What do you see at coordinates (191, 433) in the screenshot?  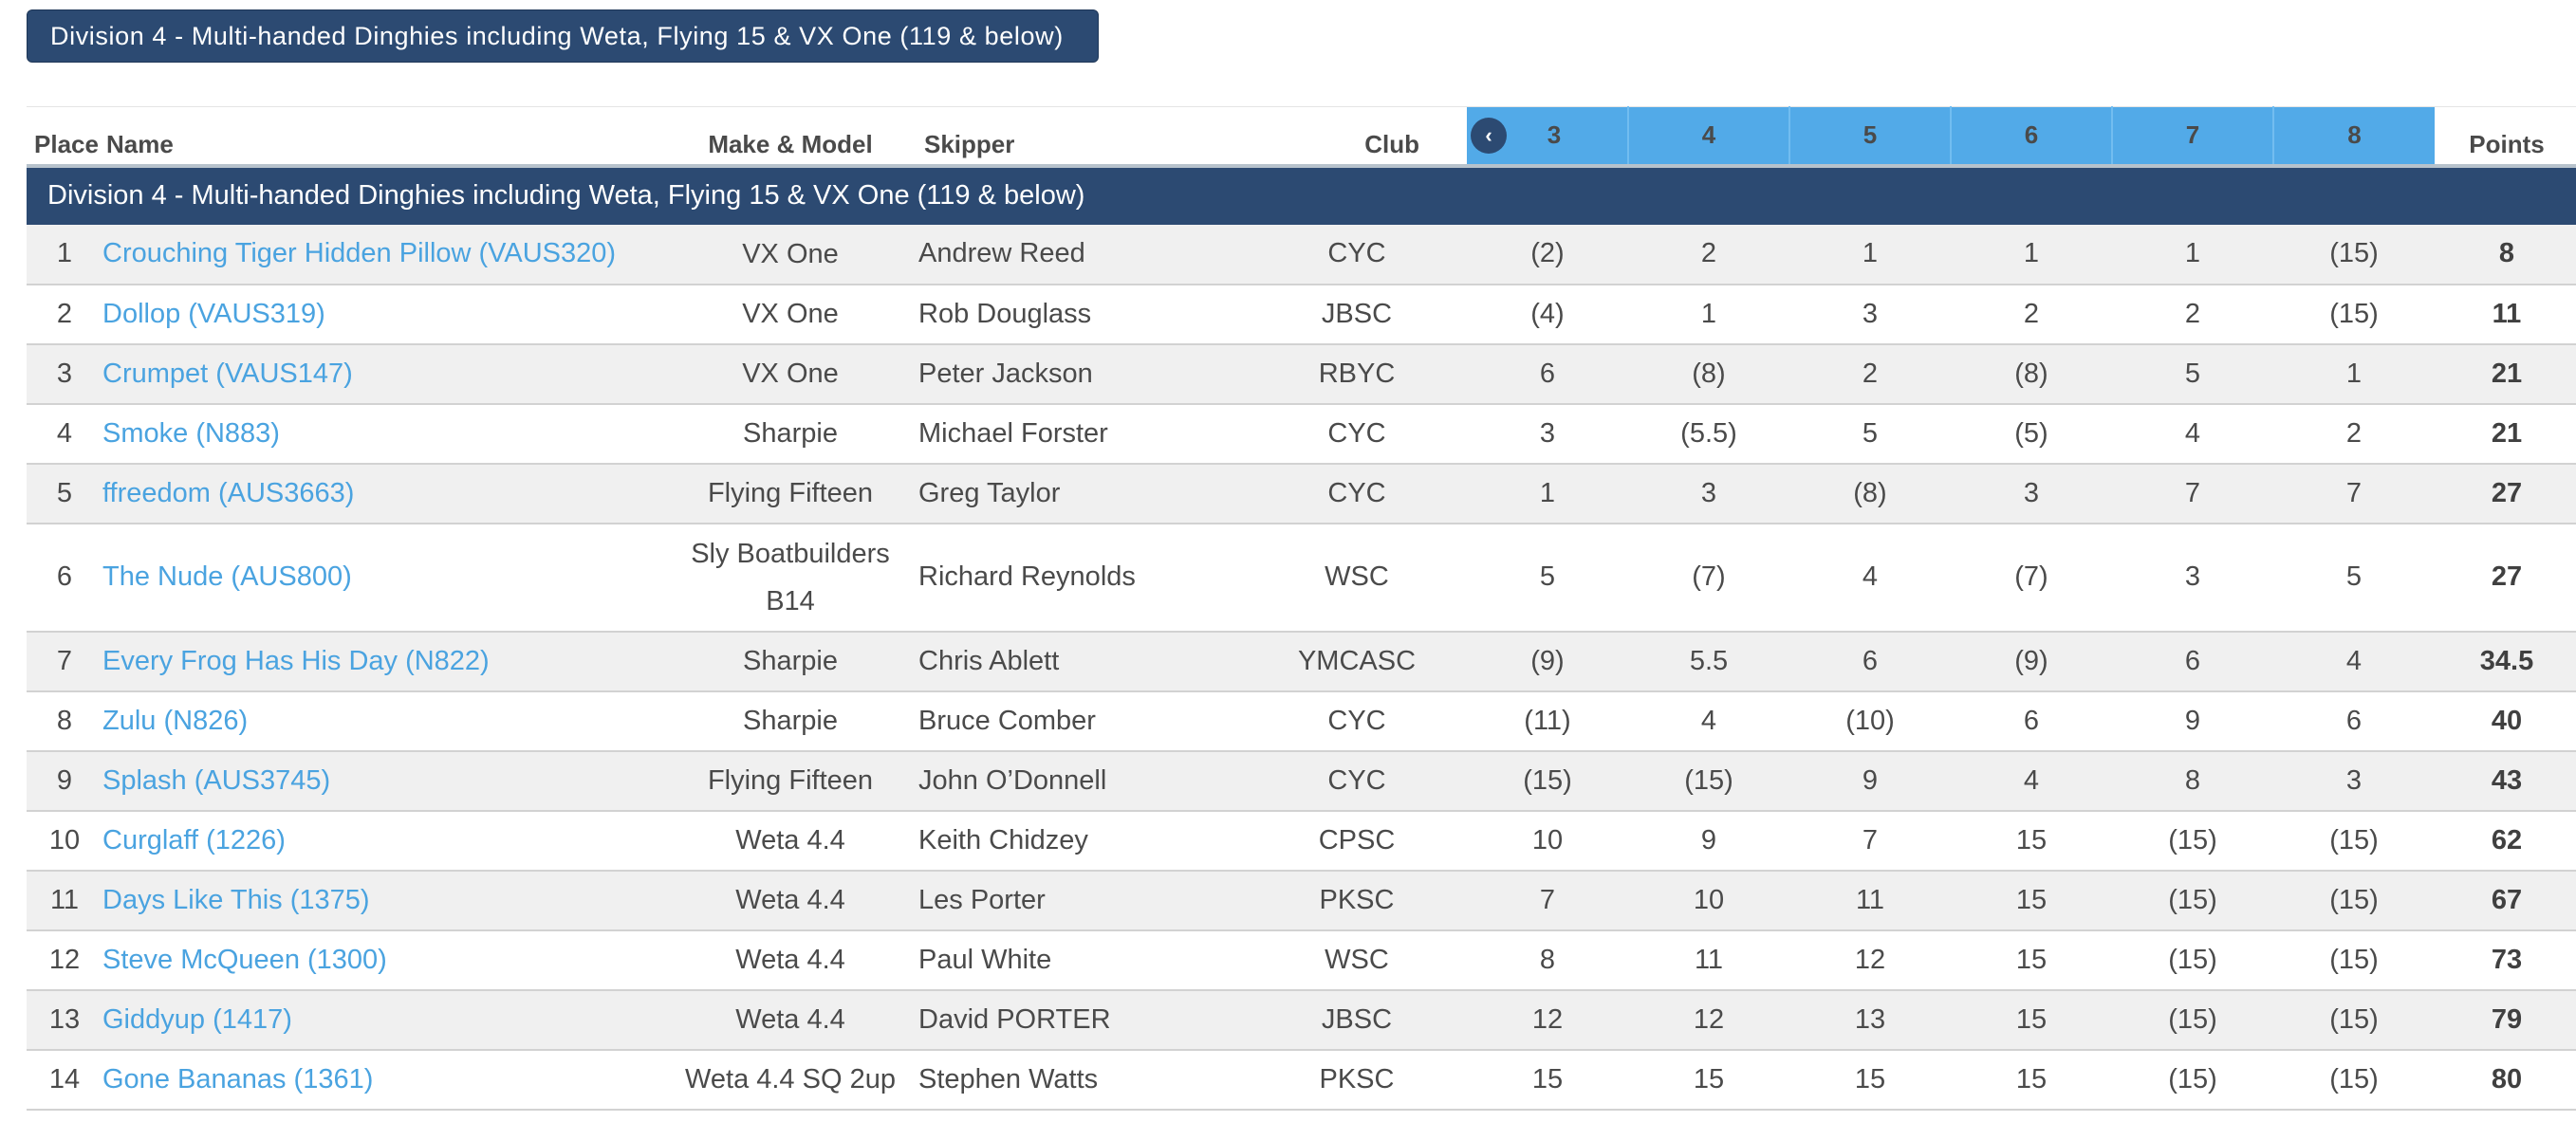 I see `boat-name-link: Smoke (N883)` at bounding box center [191, 433].